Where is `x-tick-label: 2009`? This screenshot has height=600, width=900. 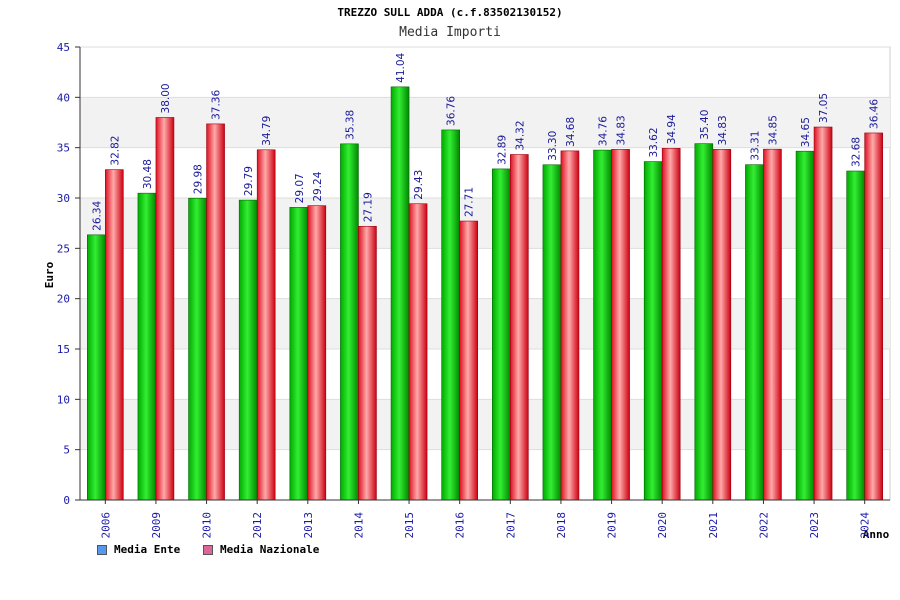
x-tick-label: 2009 is located at coordinates (156, 525).